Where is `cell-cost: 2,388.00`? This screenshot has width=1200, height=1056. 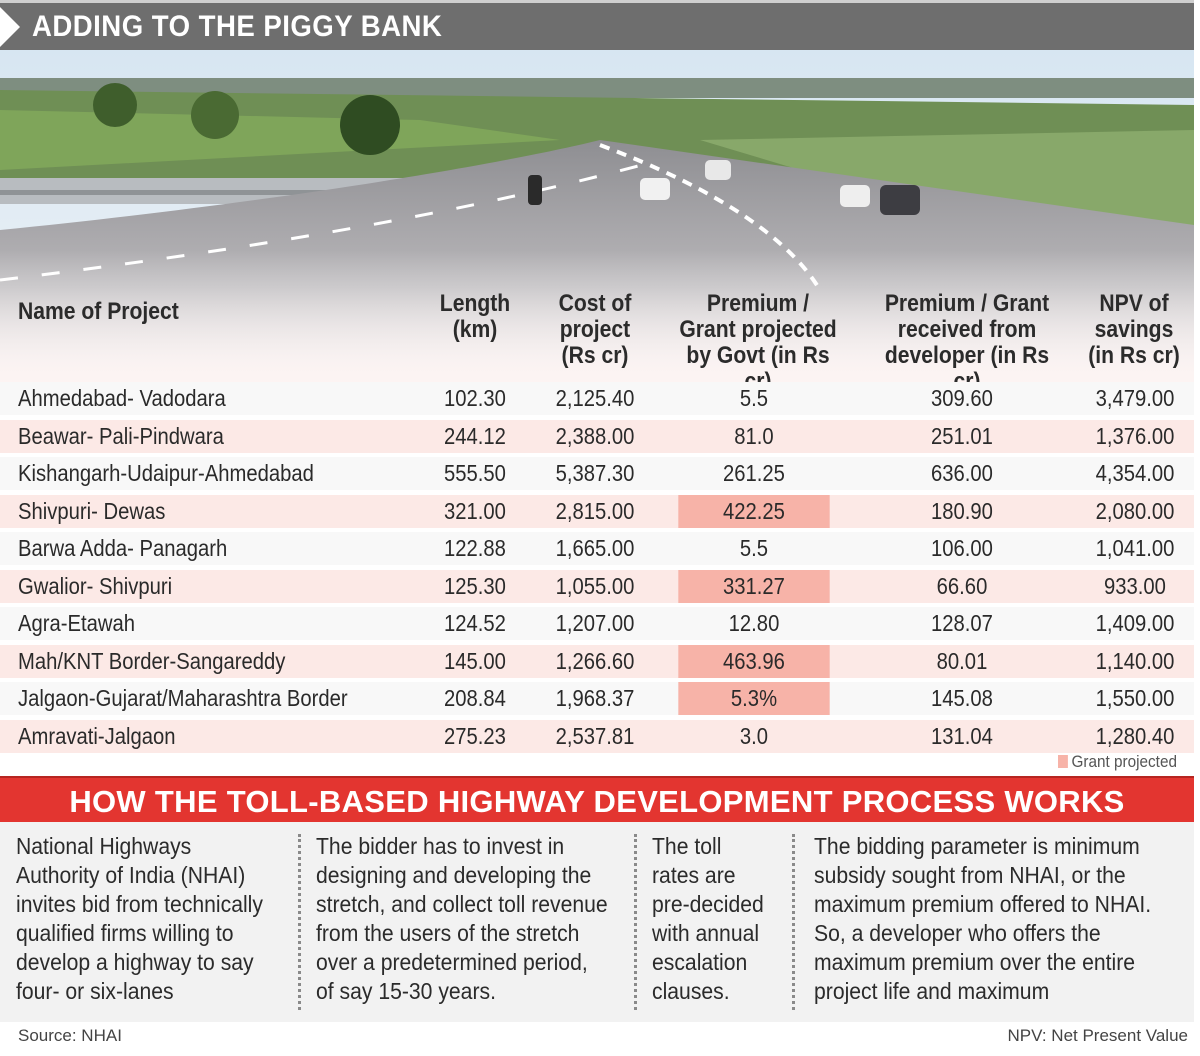 cell-cost: 2,388.00 is located at coordinates (595, 435).